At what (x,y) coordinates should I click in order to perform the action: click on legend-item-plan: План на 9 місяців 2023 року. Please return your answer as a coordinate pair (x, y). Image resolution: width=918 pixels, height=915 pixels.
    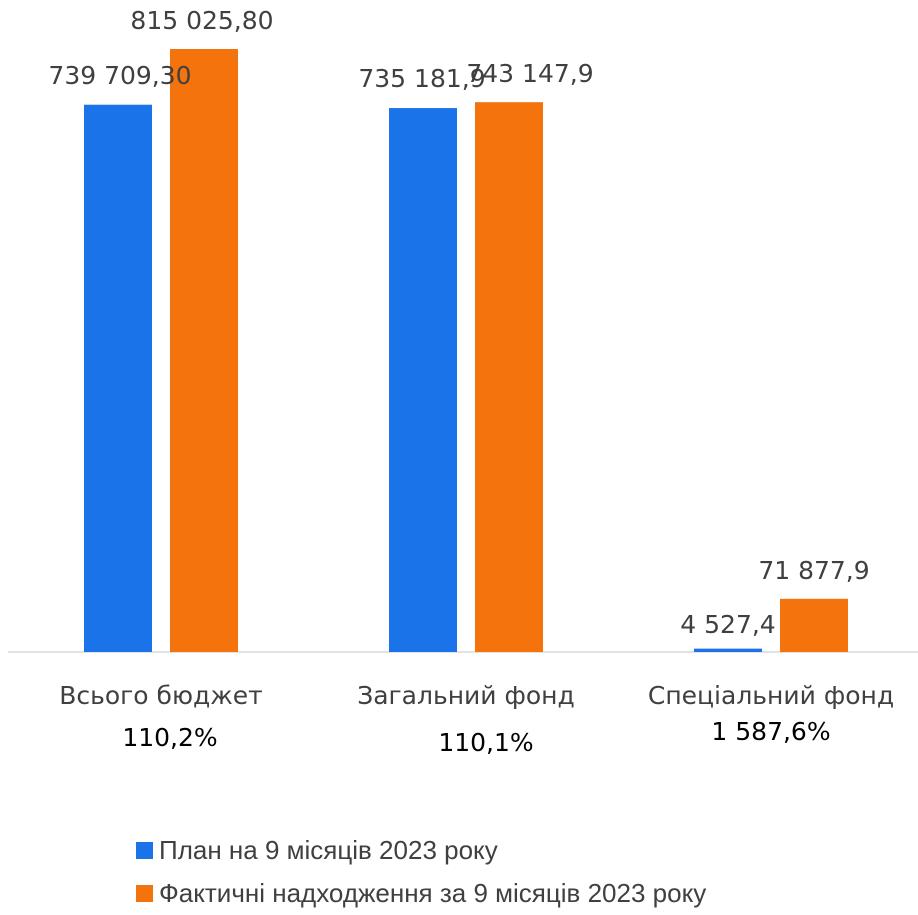
    Looking at the image, I should click on (317, 850).